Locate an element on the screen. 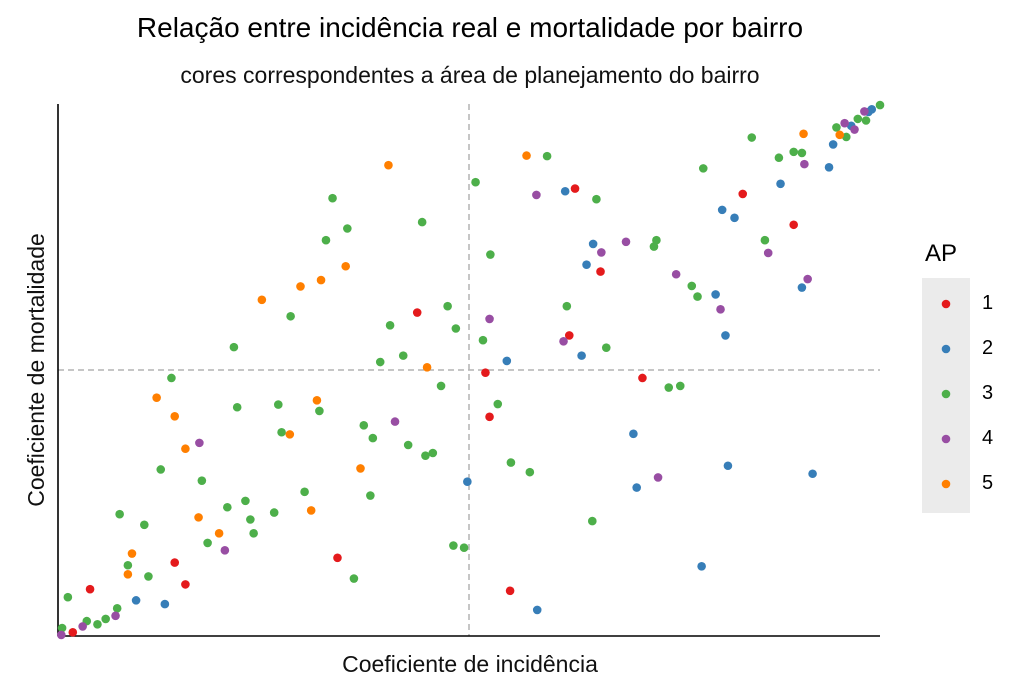  legend-key-ap5 is located at coordinates (946, 484).